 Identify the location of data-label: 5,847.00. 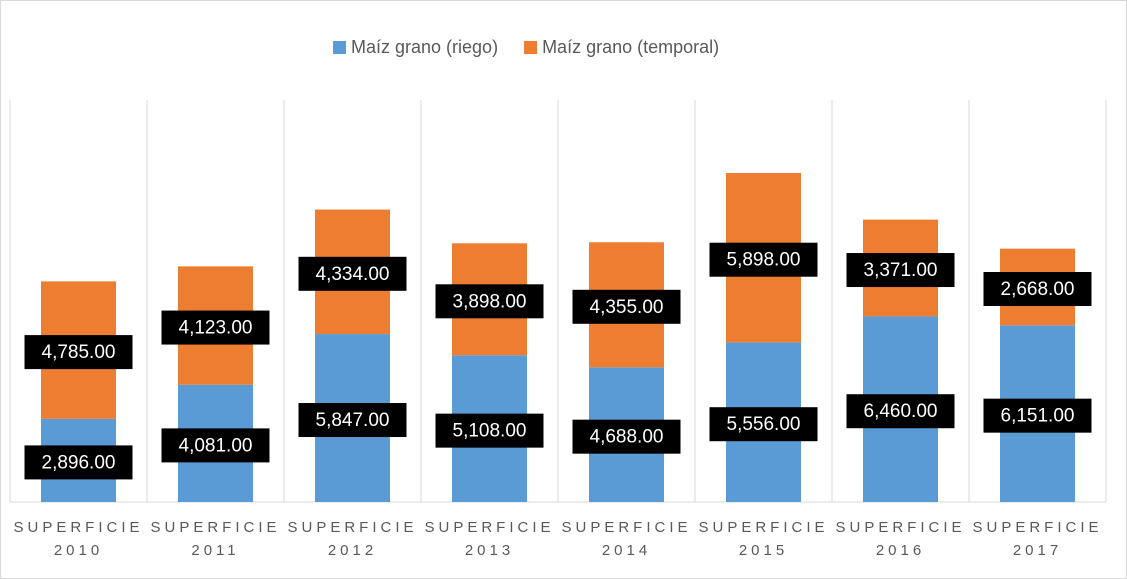
(353, 420).